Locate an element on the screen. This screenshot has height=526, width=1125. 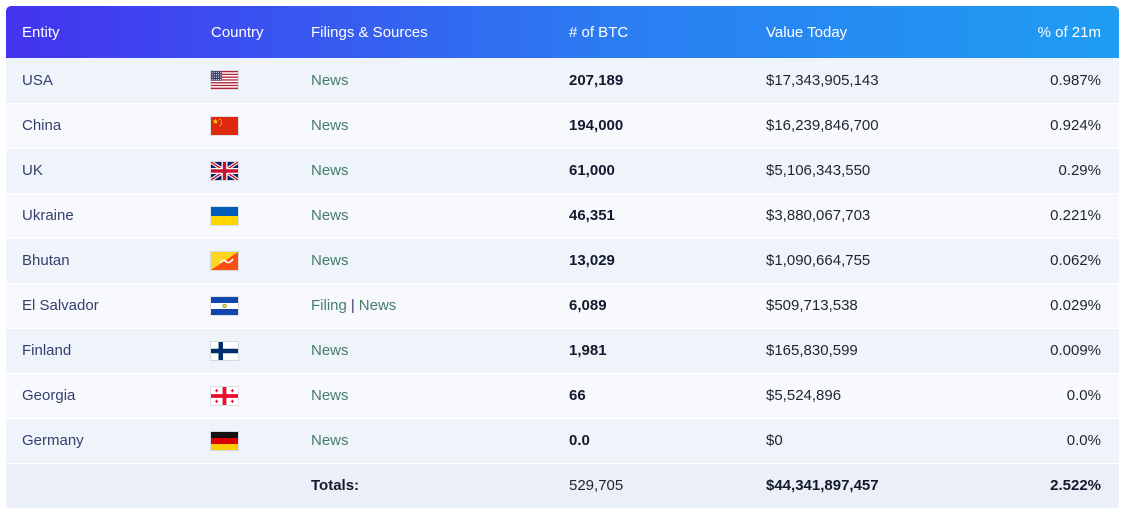
pct-21m-cell: 0.029% is located at coordinates (1075, 305).